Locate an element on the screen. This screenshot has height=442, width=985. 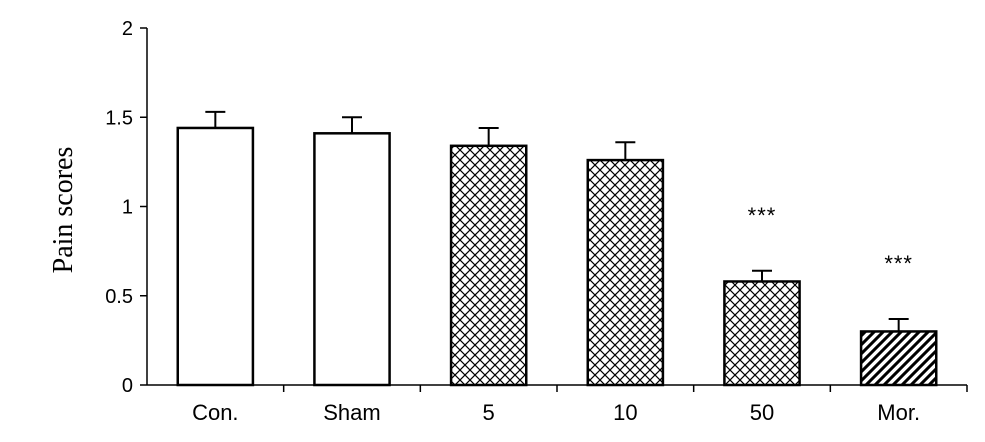
y-tick-label: 2 is located at coordinates (127, 29).